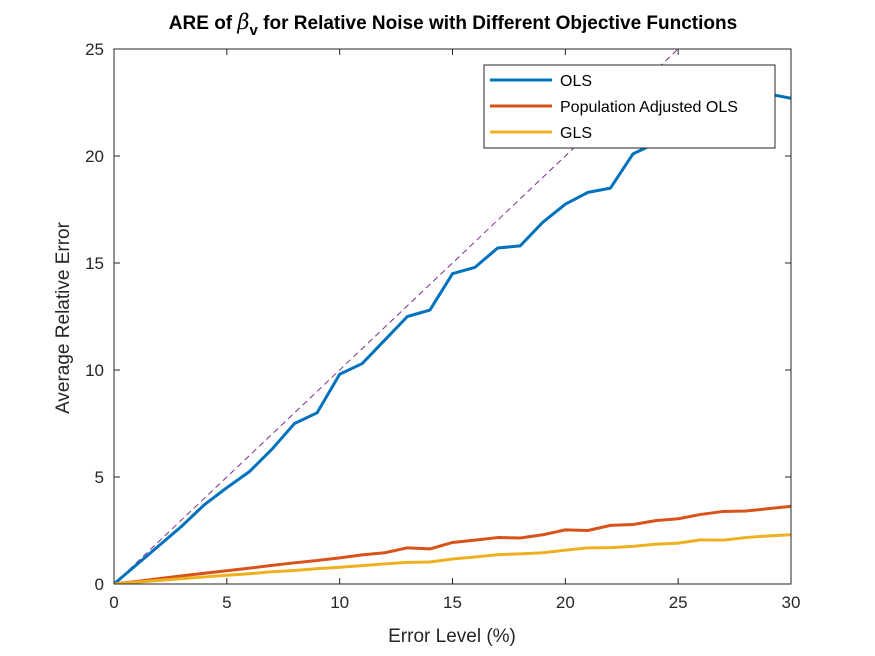 Image resolution: width=875 pixels, height=656 pixels. I want to click on legend-label-population-adjusted-ols: Population Adjusted OLS, so click(649, 107).